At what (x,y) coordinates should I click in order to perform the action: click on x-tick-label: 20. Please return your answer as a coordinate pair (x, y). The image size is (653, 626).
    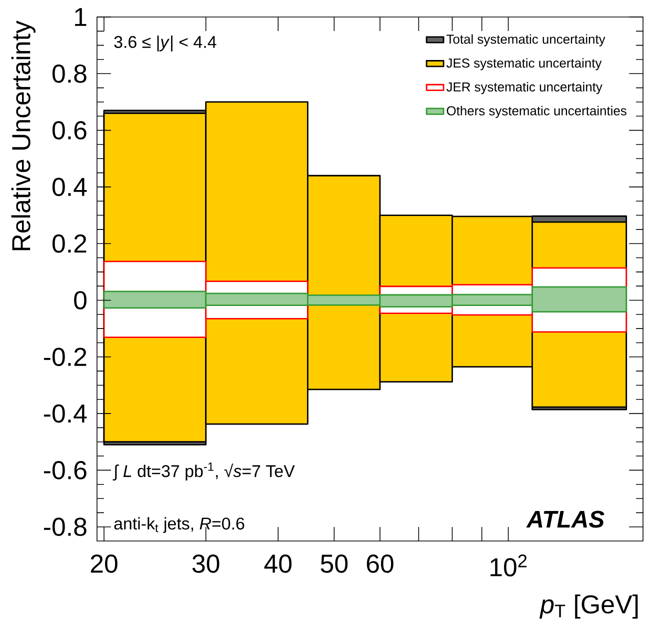
    Looking at the image, I should click on (104, 563).